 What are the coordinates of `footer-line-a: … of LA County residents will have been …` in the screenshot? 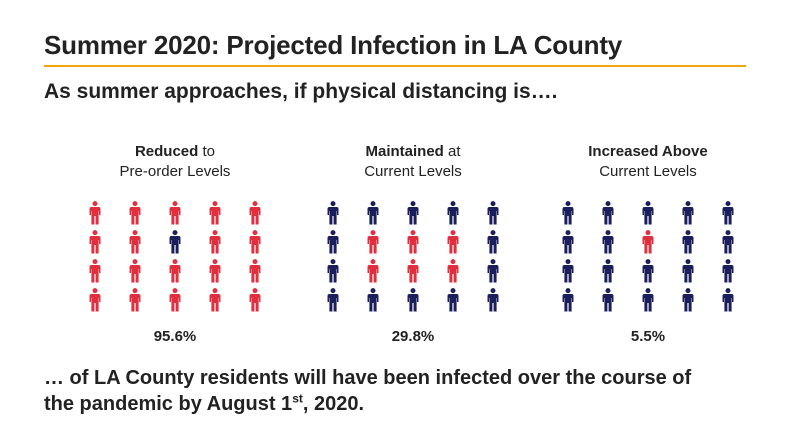 It's located at (368, 378).